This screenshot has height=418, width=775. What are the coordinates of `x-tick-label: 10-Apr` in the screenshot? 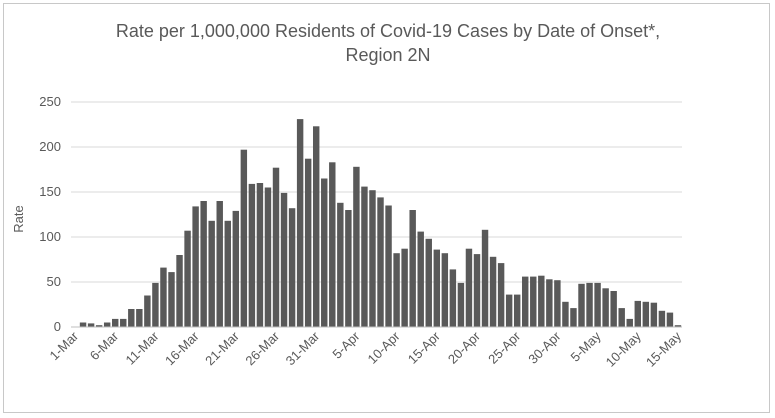 It's located at (384, 347).